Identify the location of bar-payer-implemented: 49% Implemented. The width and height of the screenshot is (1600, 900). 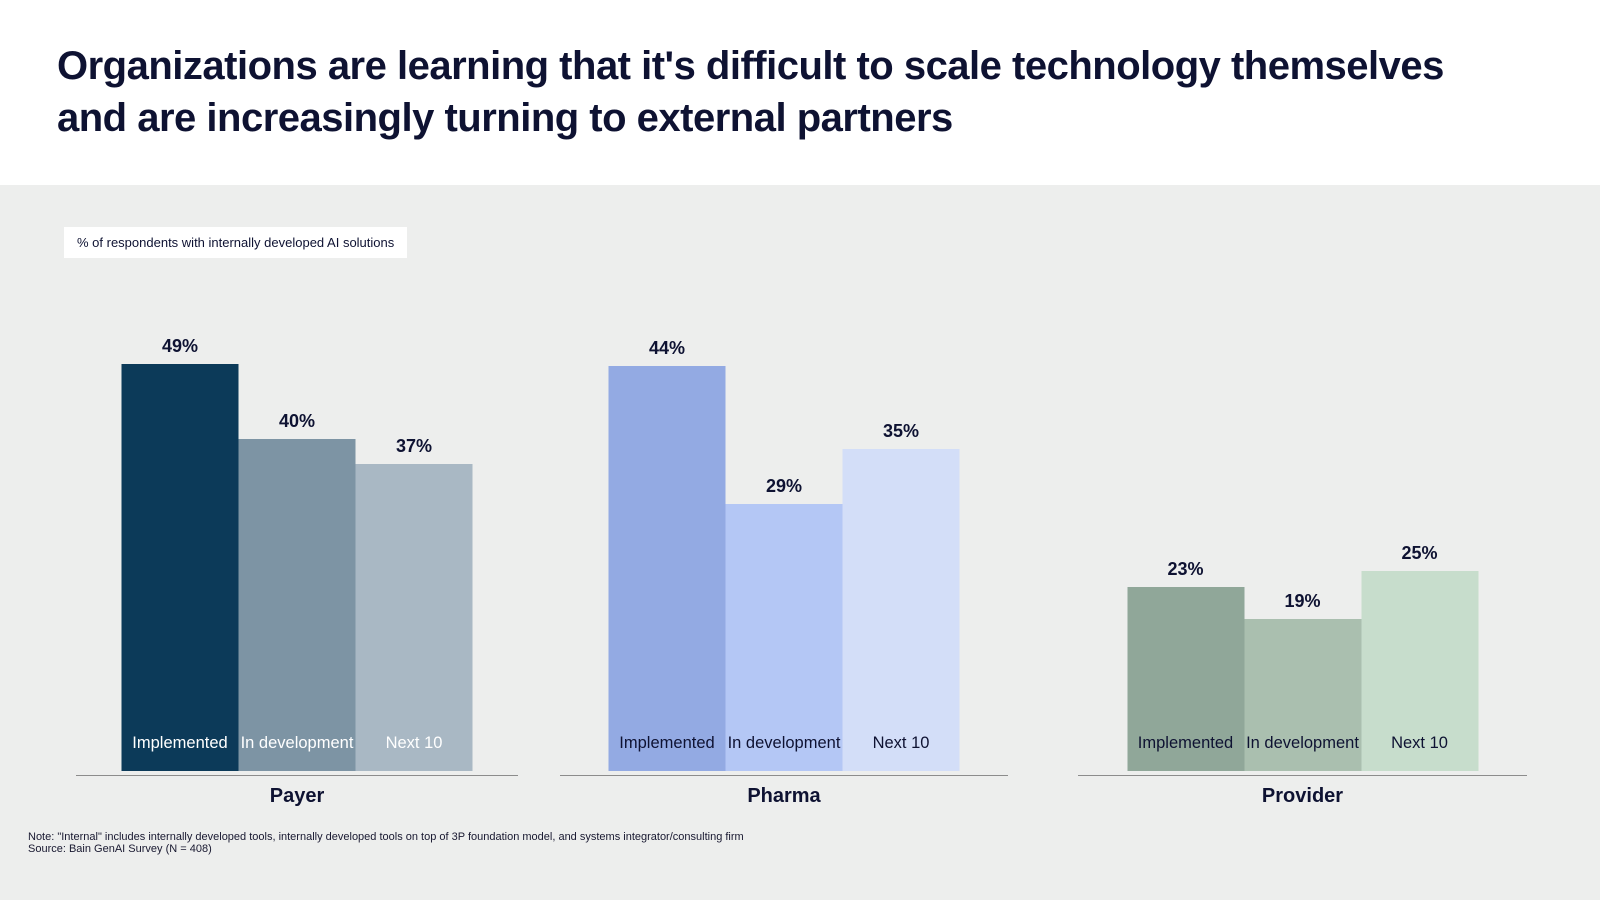
(180, 553).